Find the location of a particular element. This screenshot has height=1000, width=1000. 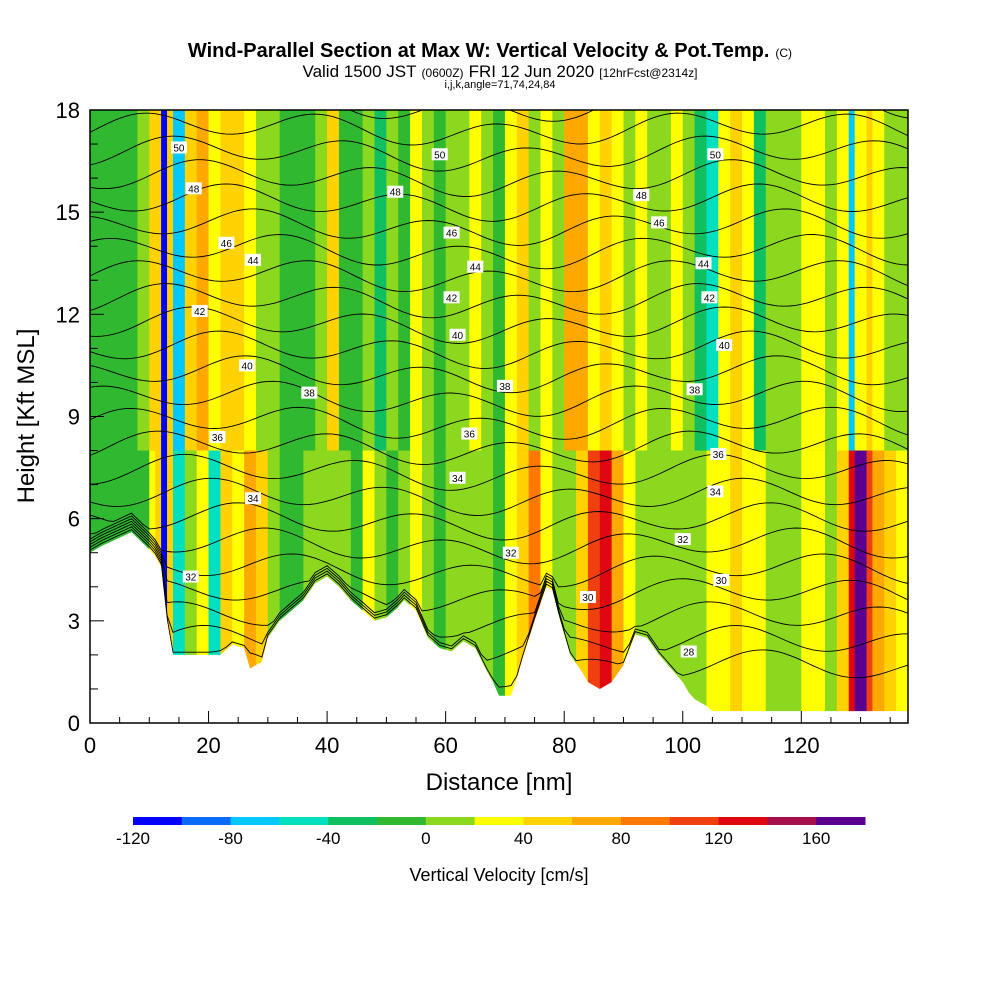

colorbar-title: Vertical Velocity [cm/s] is located at coordinates (498, 875).